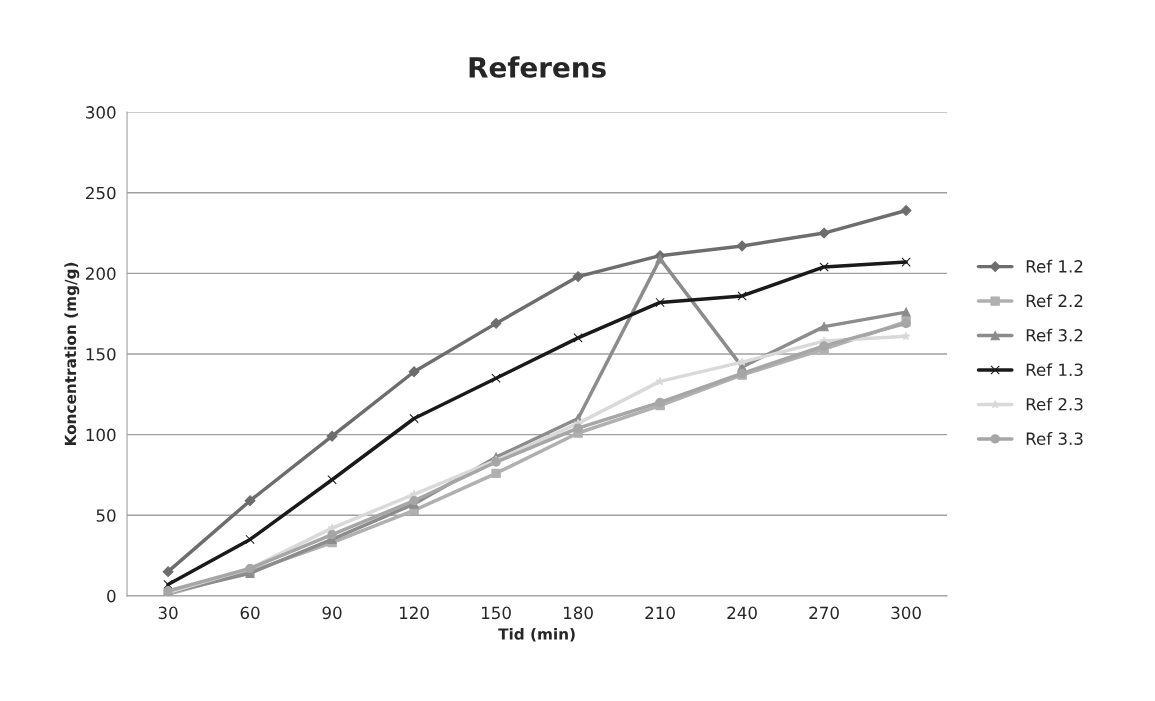 Image resolution: width=1155 pixels, height=701 pixels. What do you see at coordinates (101, 193) in the screenshot?
I see `y-tick-label: 250` at bounding box center [101, 193].